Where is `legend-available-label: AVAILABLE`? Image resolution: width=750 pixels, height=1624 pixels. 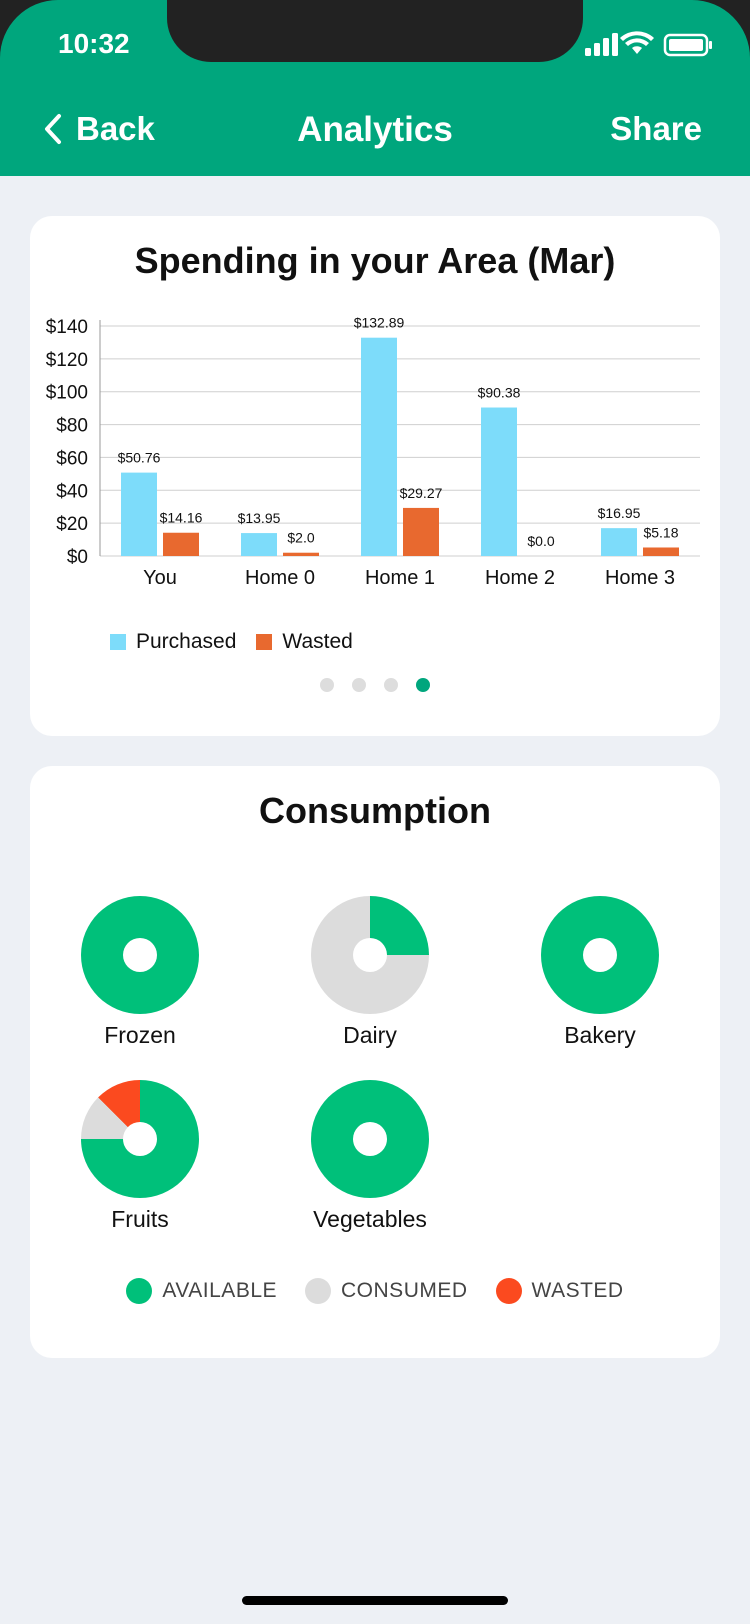 legend-available-label: AVAILABLE is located at coordinates (220, 1290).